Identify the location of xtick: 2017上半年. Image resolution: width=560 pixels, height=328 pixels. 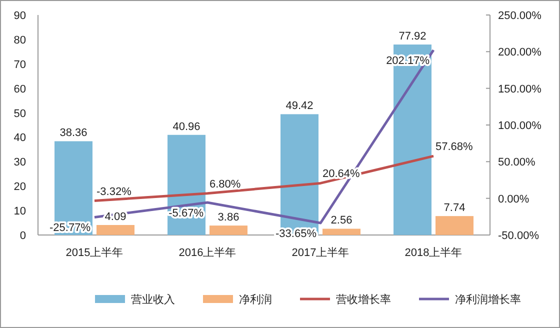
(321, 253).